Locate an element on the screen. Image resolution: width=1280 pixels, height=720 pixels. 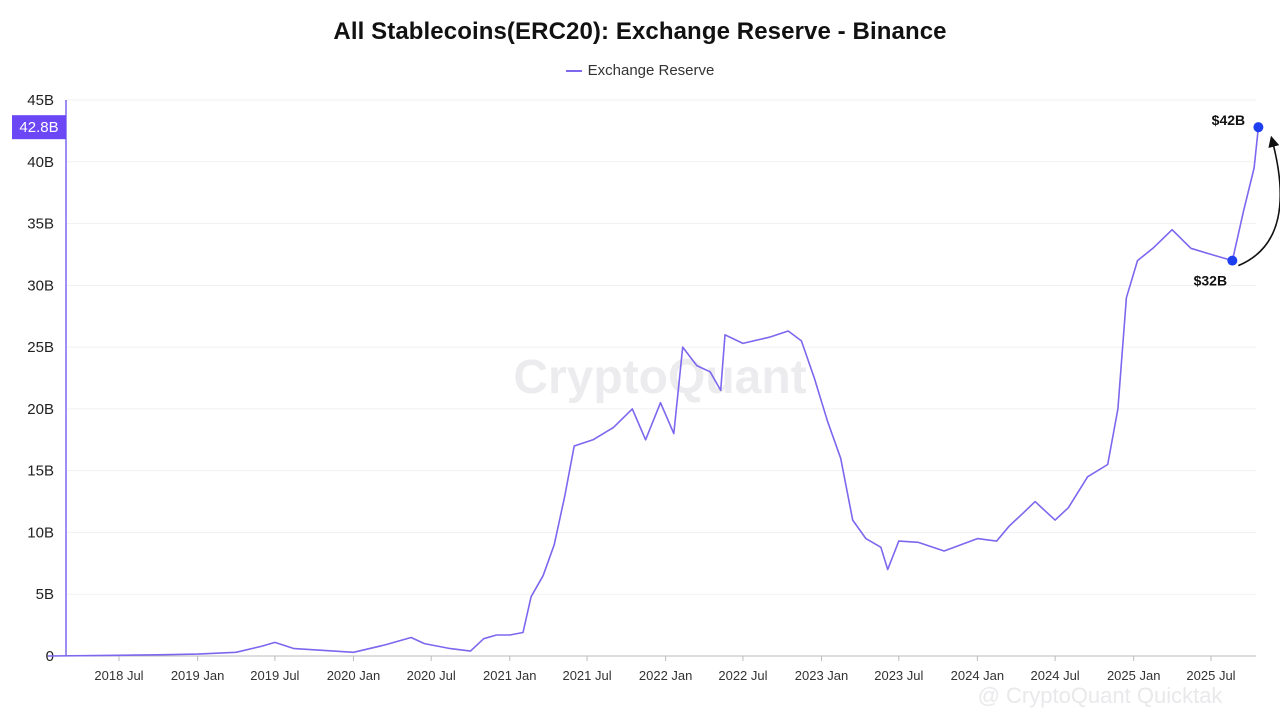
x-tick-label: 2018 Jul is located at coordinates (118, 675).